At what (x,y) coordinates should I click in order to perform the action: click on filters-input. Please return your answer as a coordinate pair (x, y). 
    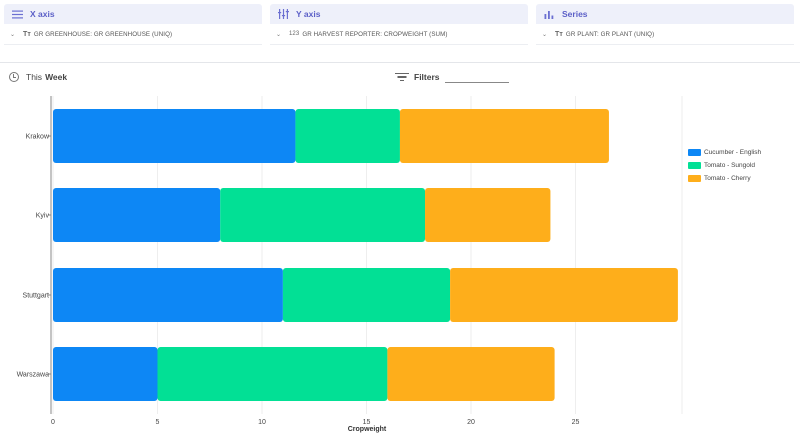
    Looking at the image, I should click on (476, 77).